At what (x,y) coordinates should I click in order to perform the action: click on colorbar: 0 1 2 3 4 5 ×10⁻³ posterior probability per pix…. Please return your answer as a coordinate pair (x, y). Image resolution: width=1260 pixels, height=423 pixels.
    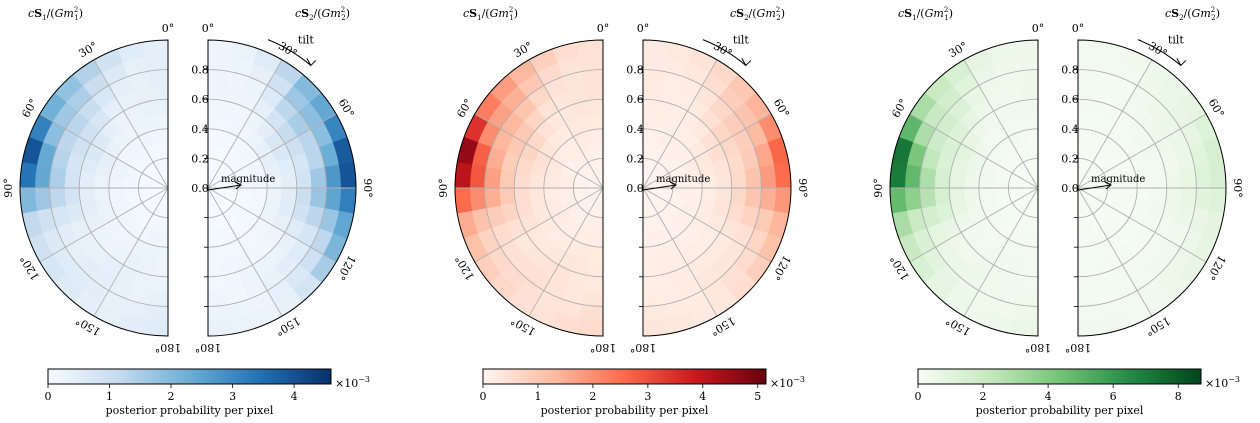
    Looking at the image, I should click on (642, 392).